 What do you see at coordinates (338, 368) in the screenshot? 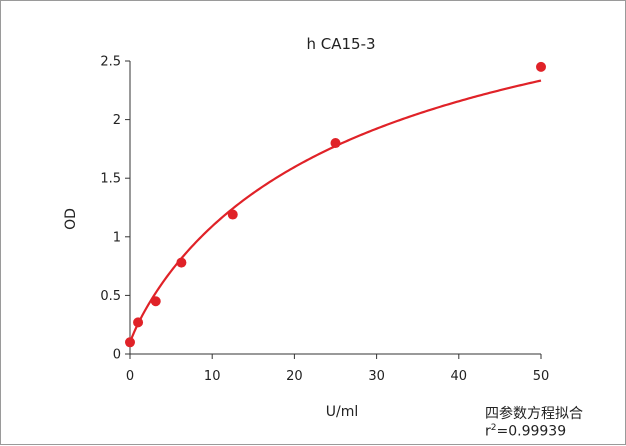
I see `x-axis: 0 10 20 30 40 50` at bounding box center [338, 368].